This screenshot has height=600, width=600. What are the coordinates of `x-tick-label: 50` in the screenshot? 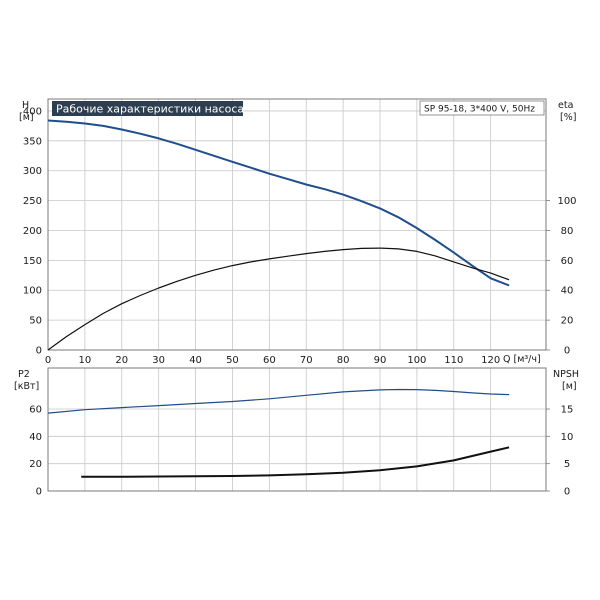 It's located at (232, 360).